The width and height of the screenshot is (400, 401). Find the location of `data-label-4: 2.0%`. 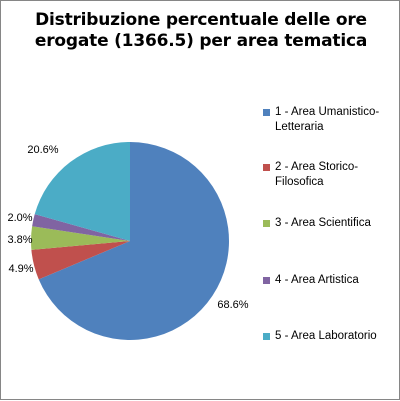

data-label-4: 2.0% is located at coordinates (19, 218).